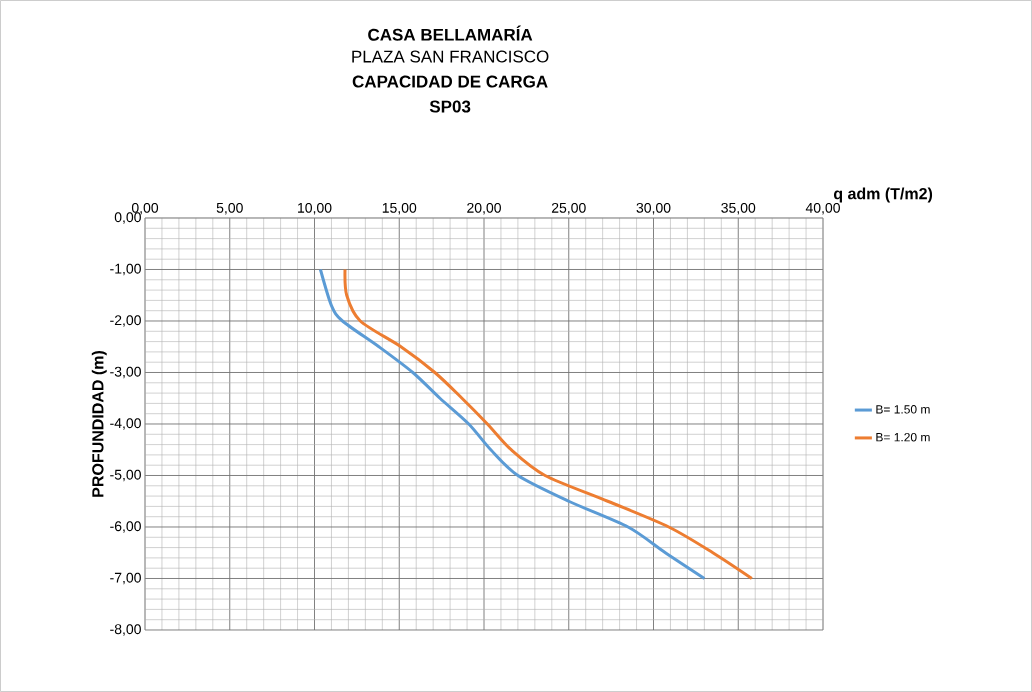 The image size is (1032, 692). What do you see at coordinates (450, 33) in the screenshot?
I see `chart-title: CASA BELLAMARÍA` at bounding box center [450, 33].